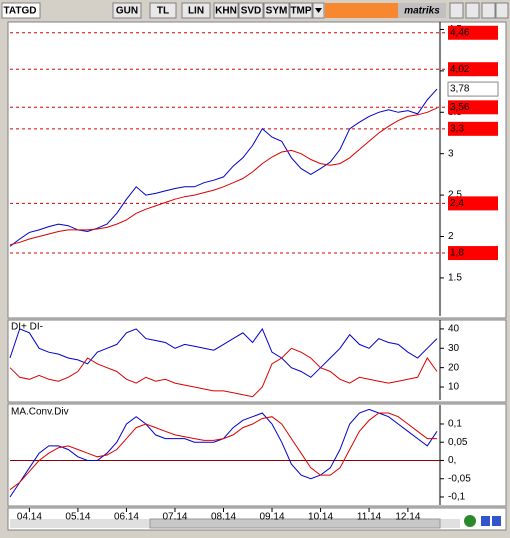 Image resolution: width=510 pixels, height=538 pixels. I want to click on icon-close, so click(488, 10).